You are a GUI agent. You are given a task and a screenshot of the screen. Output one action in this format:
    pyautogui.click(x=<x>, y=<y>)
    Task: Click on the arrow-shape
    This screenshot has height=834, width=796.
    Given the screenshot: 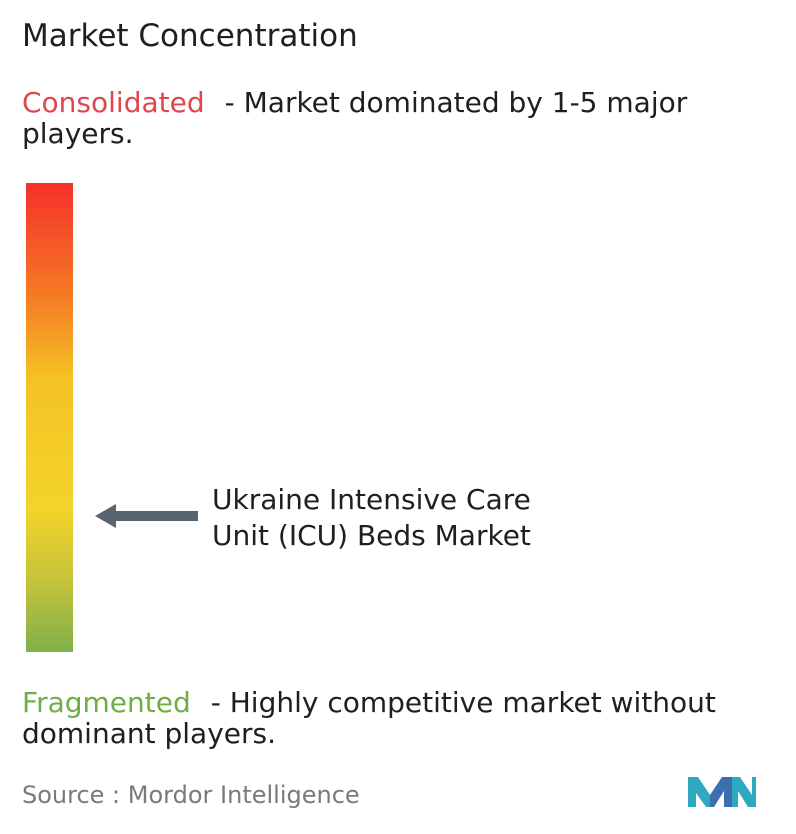 What is the action you would take?
    pyautogui.click(x=146, y=516)
    